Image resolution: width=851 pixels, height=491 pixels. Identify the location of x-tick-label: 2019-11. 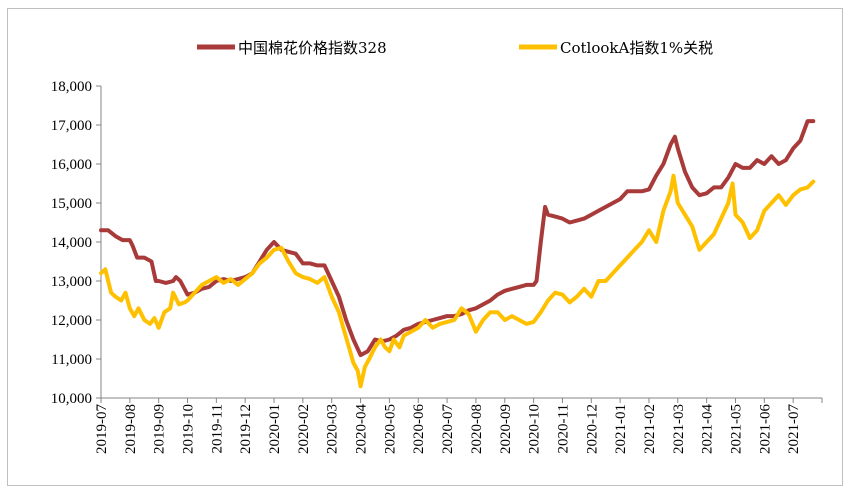
(217, 428).